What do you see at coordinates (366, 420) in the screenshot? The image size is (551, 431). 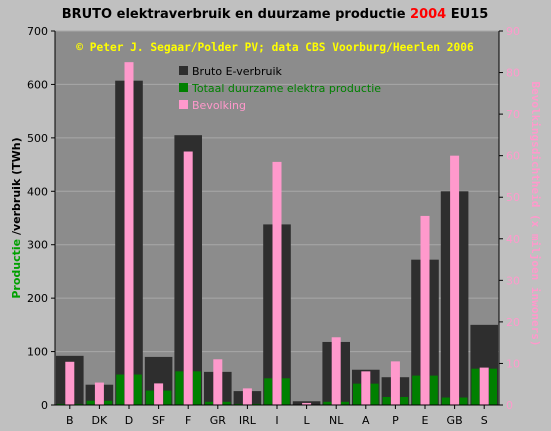 I see `x-tick-label: A` at bounding box center [366, 420].